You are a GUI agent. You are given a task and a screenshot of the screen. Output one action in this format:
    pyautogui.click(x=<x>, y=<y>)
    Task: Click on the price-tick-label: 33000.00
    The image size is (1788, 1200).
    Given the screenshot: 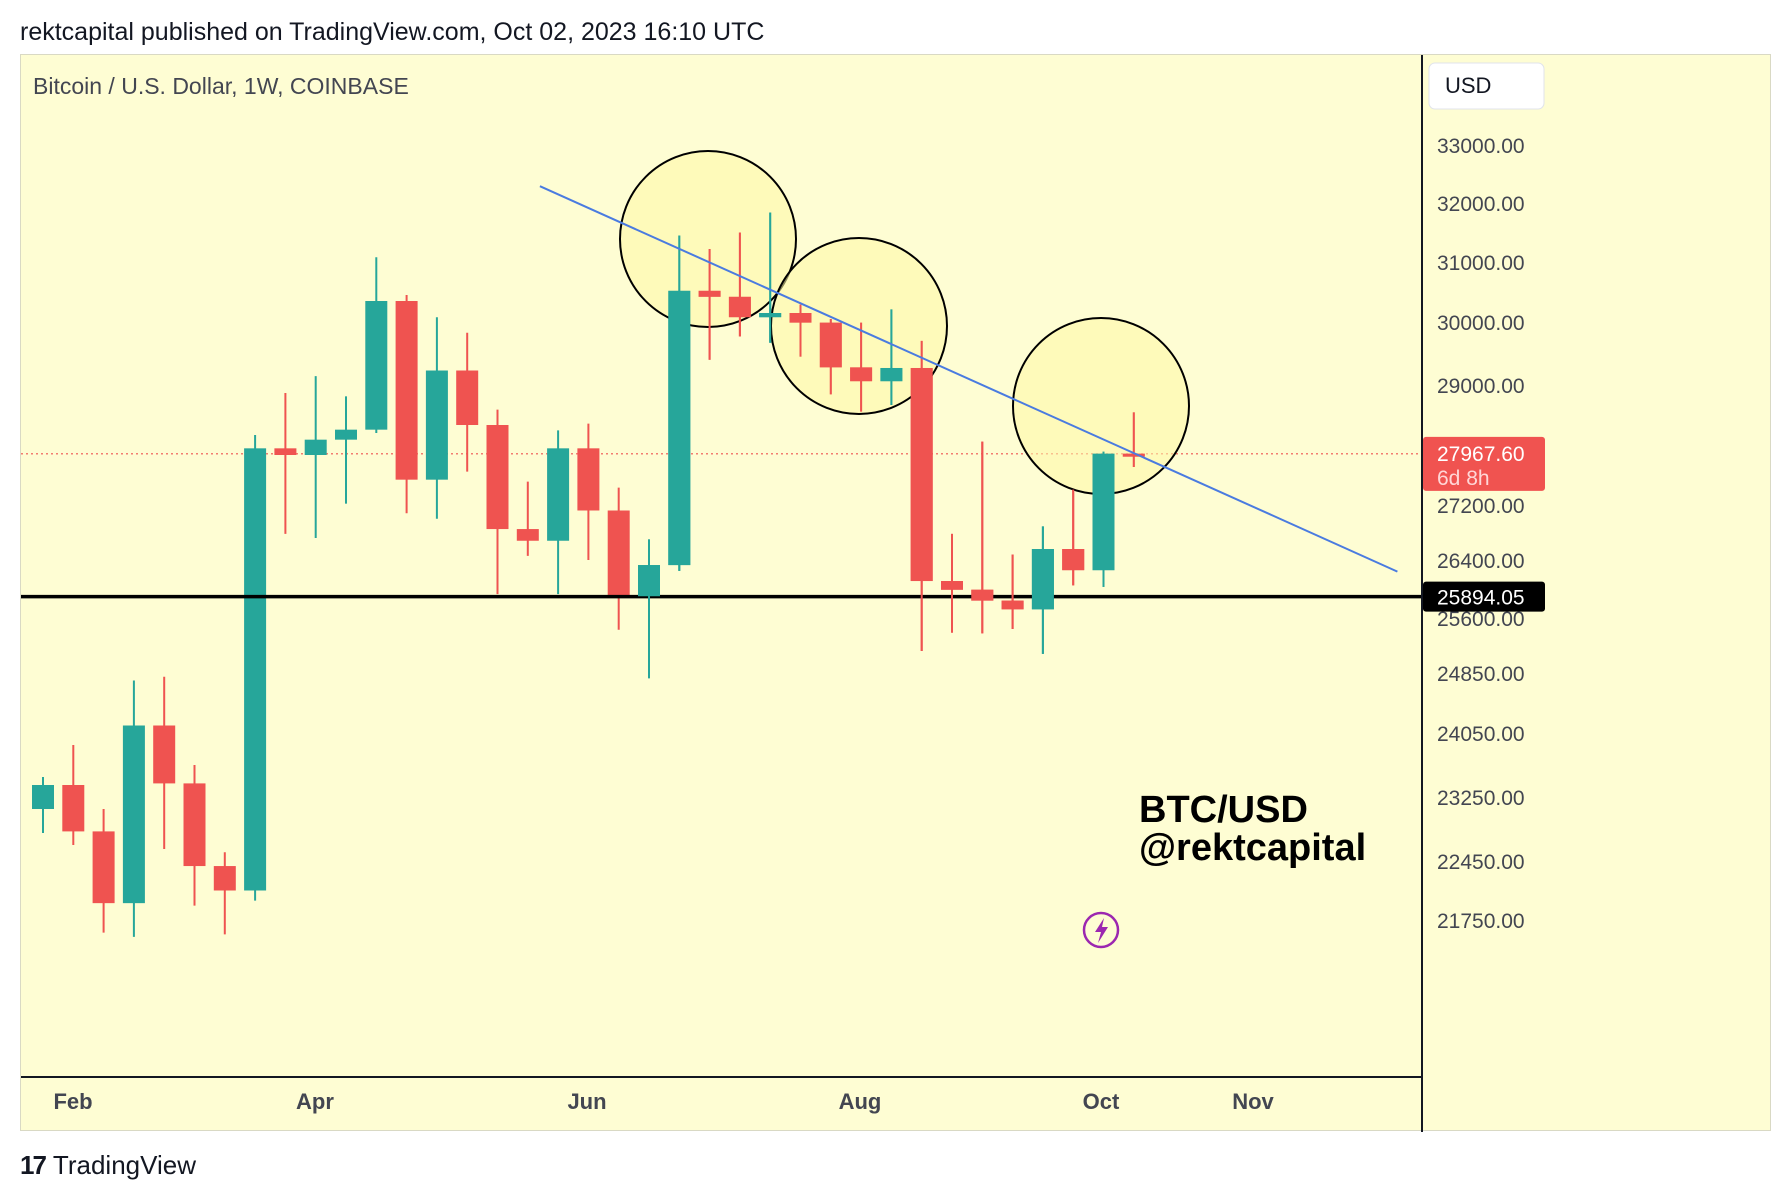 What is the action you would take?
    pyautogui.click(x=1481, y=146)
    